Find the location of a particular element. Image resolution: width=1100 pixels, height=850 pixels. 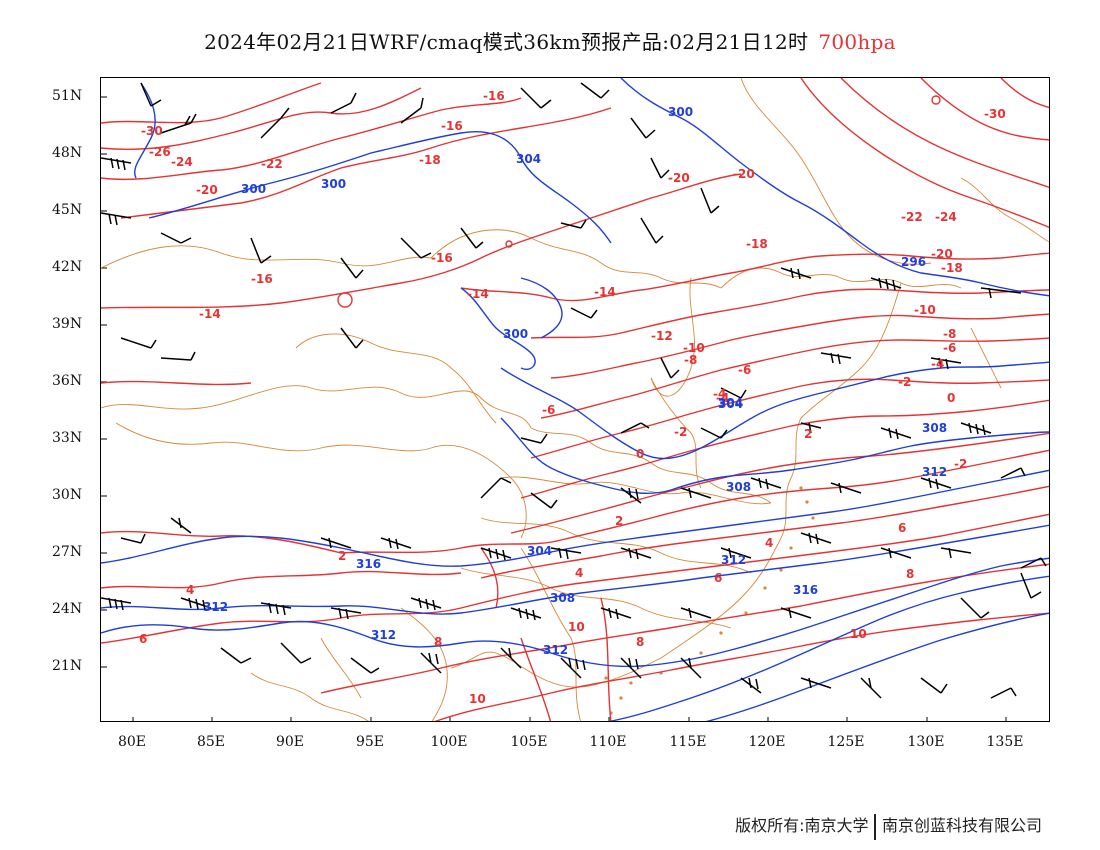

temperature-label: -22 is located at coordinates (272, 164).